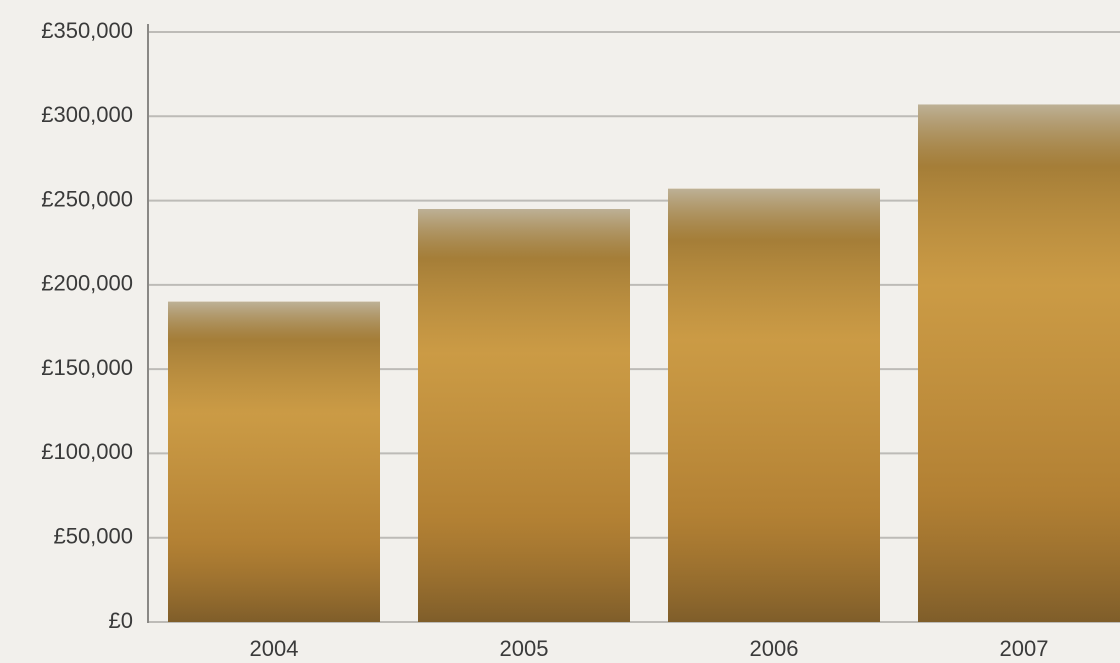 The image size is (1120, 663). Describe the element at coordinates (121, 620) in the screenshot. I see `y-tick-label: £0` at that location.